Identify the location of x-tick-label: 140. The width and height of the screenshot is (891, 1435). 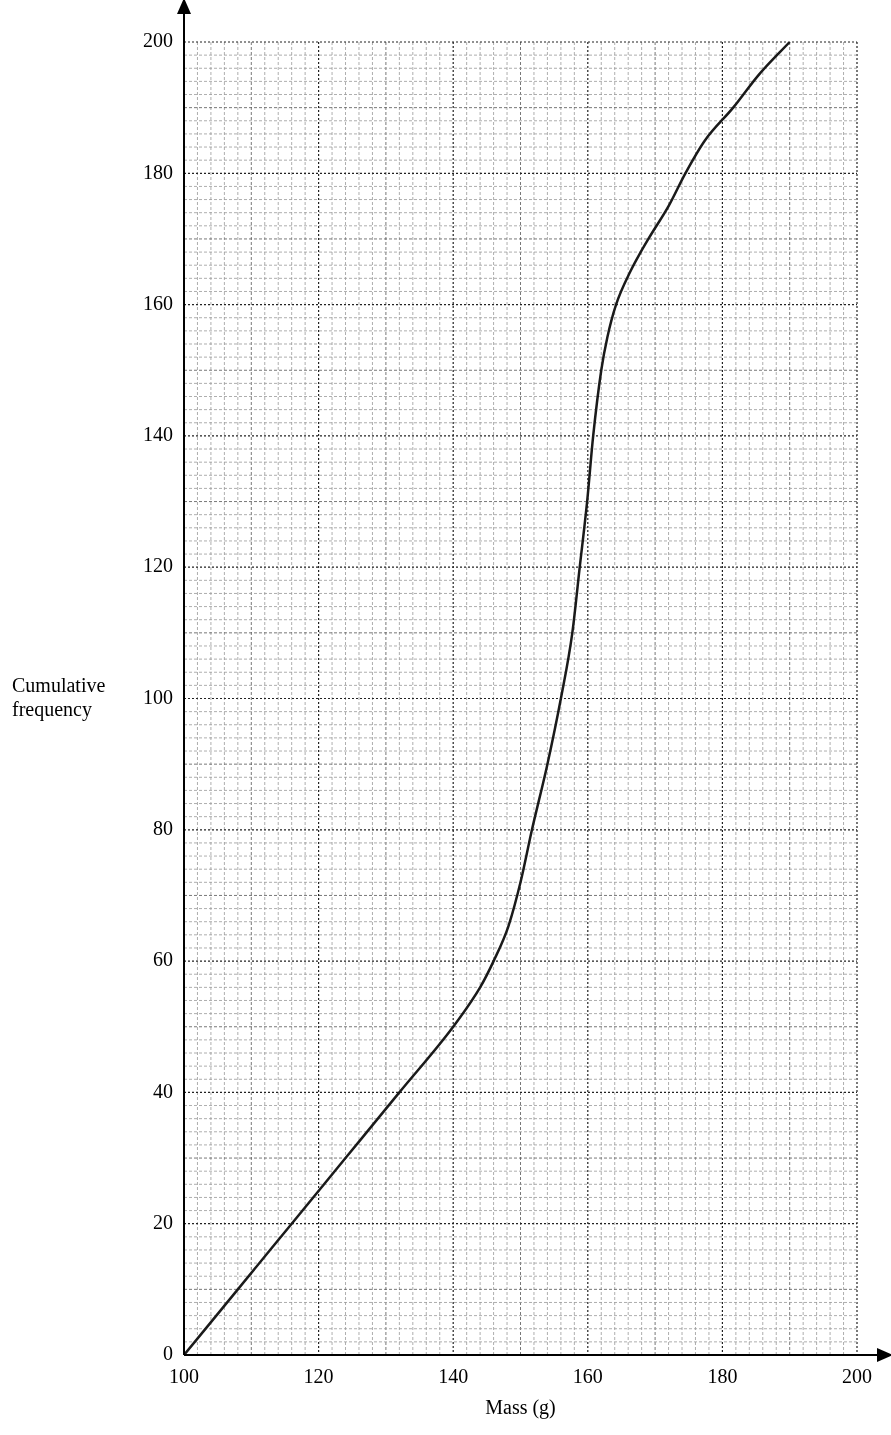
(453, 1376).